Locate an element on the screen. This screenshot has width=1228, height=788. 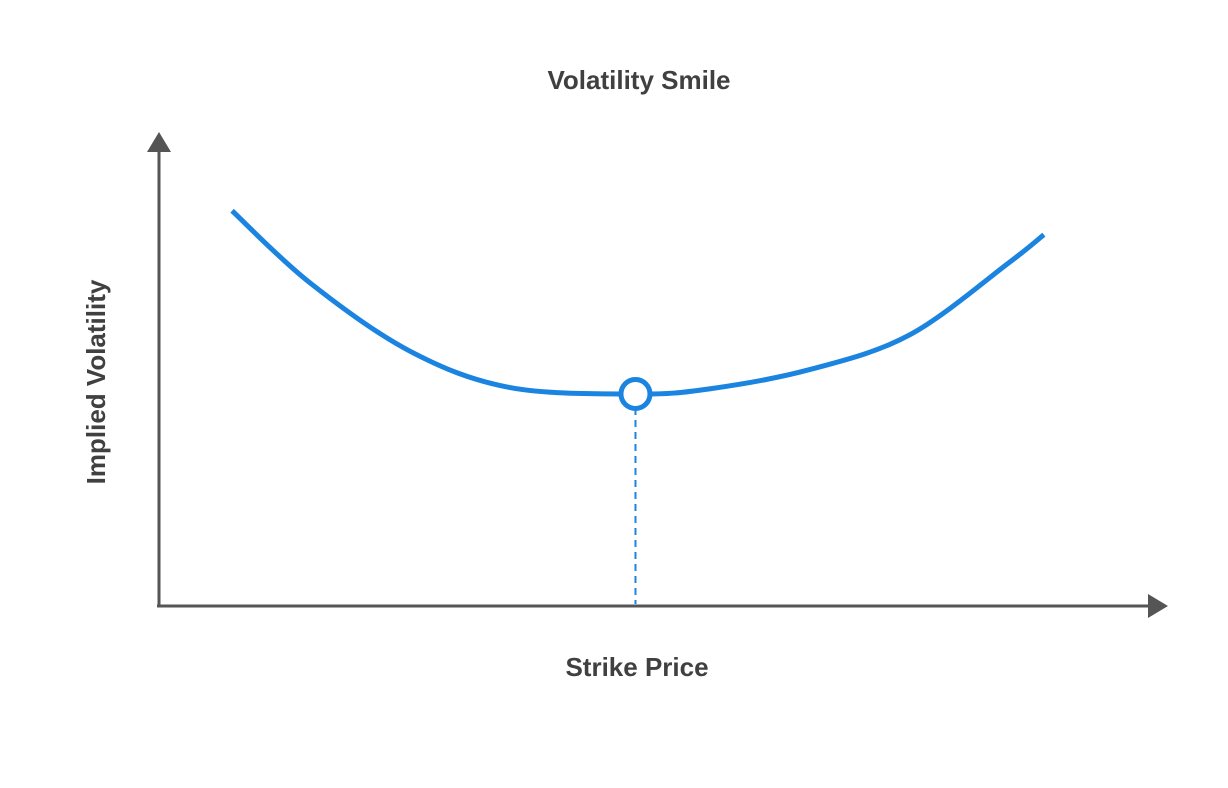
minimum-point-marker is located at coordinates (635, 394).